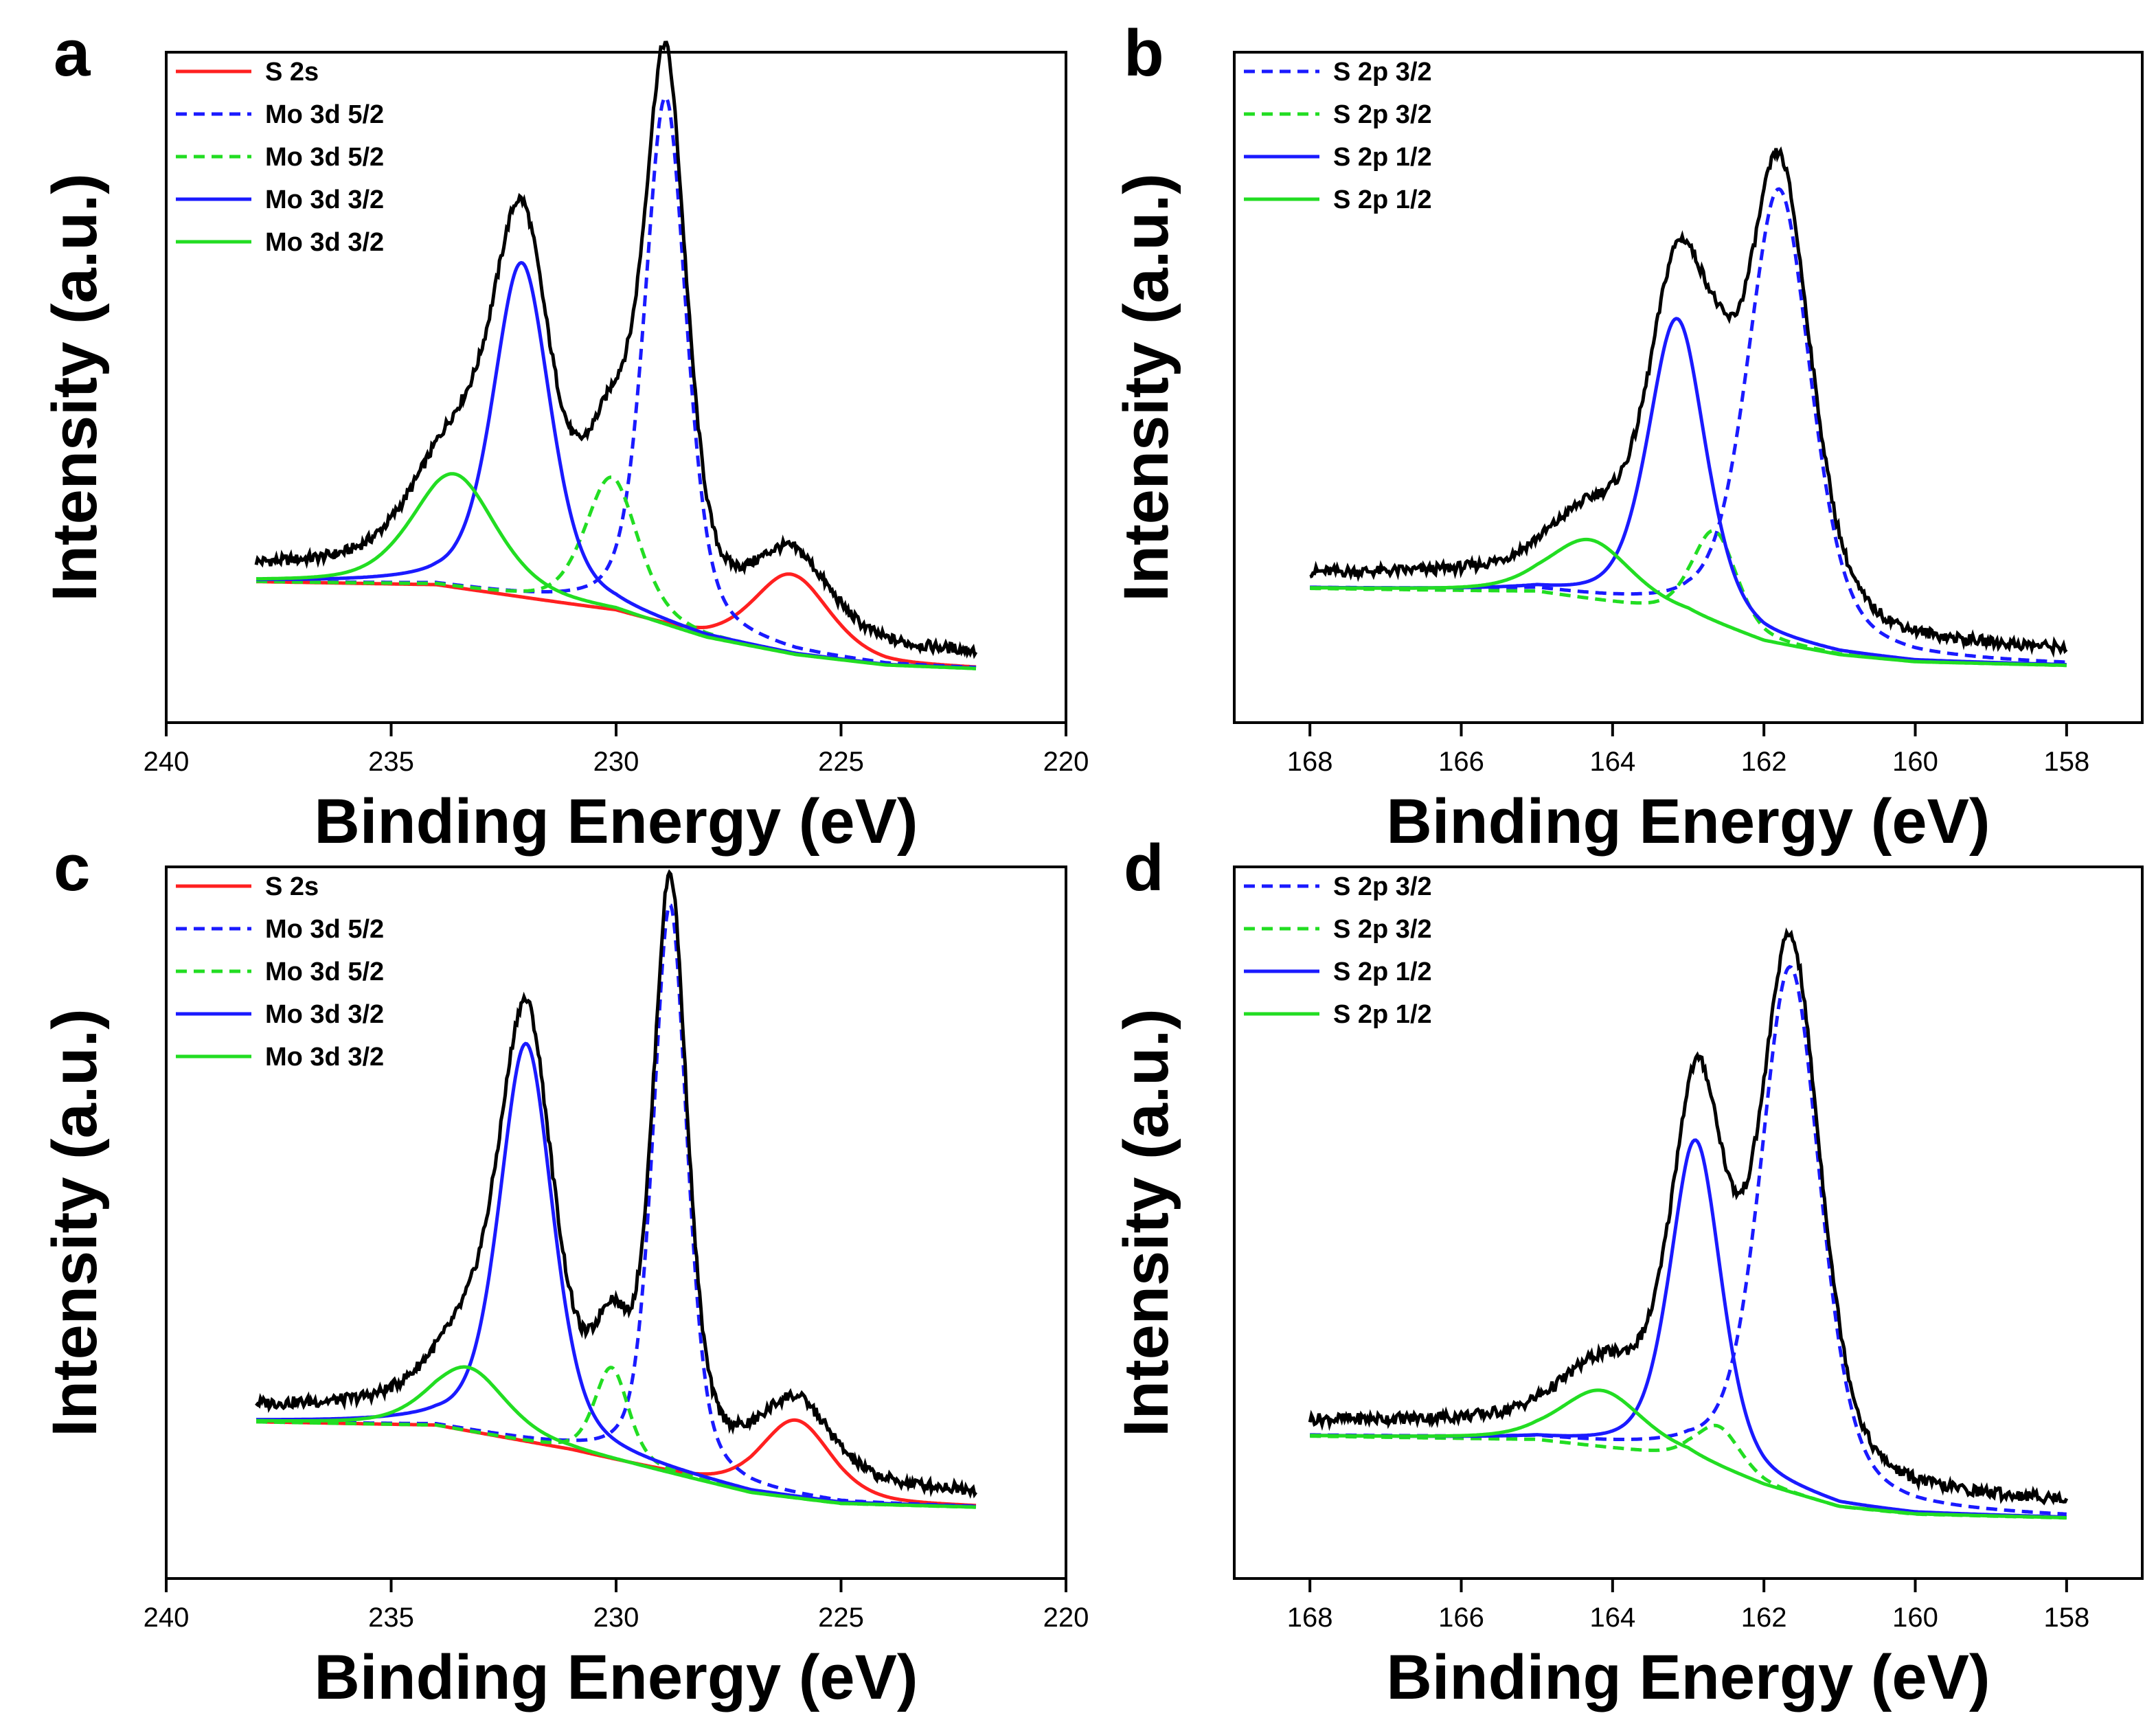 This screenshot has width=2156, height=1731. Describe the element at coordinates (1144, 53) in the screenshot. I see `panel-letter: b` at that location.